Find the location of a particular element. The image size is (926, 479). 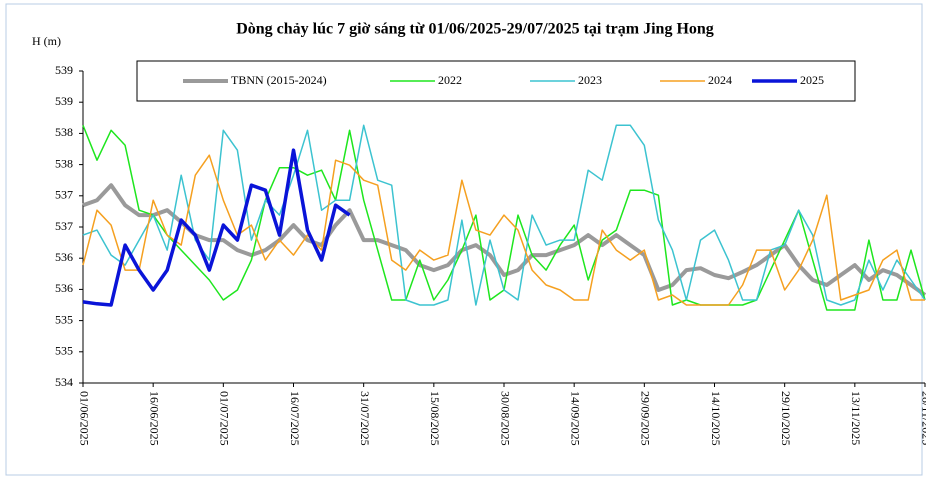

x-tick-label: 31/07/2025 is located at coordinates (365, 418).